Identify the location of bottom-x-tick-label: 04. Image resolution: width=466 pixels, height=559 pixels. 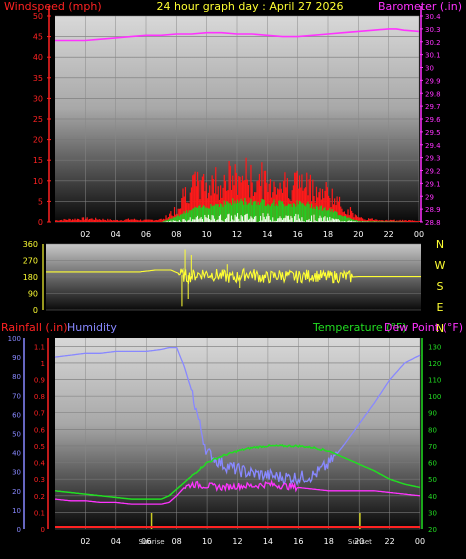
(116, 541).